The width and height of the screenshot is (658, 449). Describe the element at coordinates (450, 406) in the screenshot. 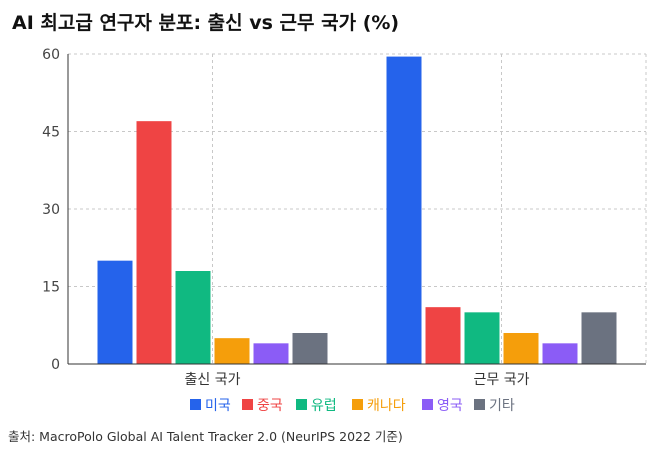

I see `legend-label: 영국` at that location.